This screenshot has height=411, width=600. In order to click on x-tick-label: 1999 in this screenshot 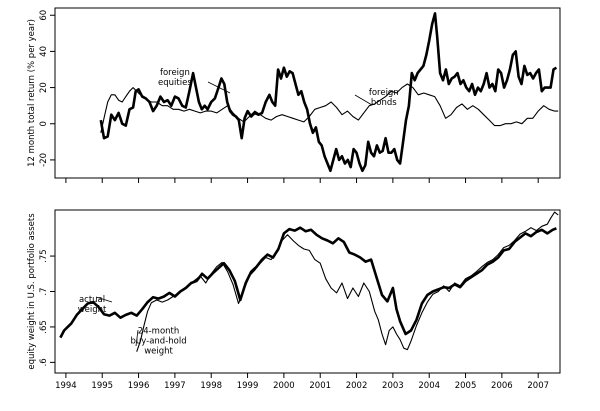, I will do `click(248, 386)`.